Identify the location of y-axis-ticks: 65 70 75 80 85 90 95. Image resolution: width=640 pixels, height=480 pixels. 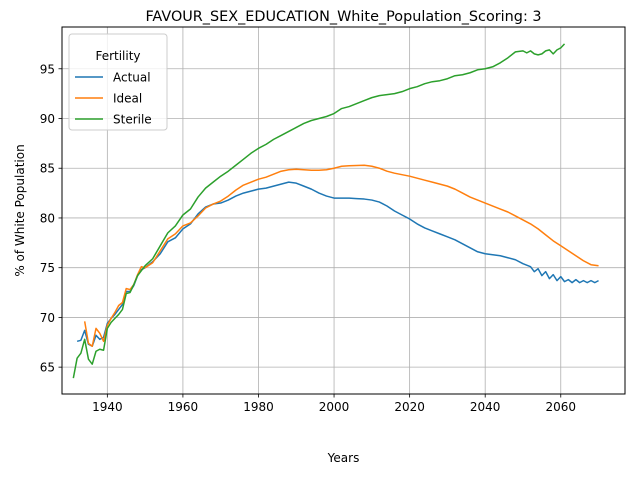
(51, 218).